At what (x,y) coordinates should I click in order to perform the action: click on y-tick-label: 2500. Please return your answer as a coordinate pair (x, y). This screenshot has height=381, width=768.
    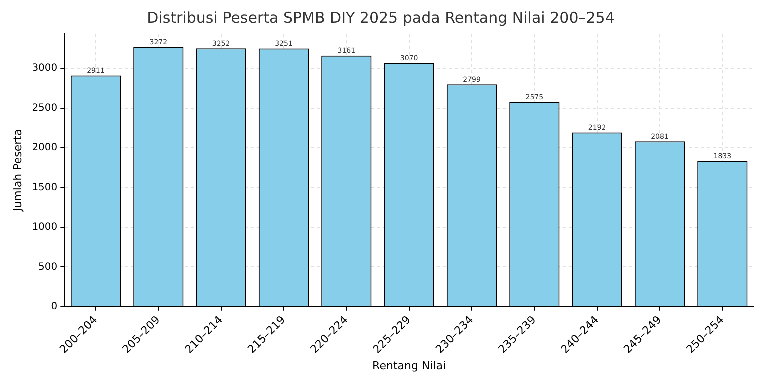
    Looking at the image, I should click on (45, 108).